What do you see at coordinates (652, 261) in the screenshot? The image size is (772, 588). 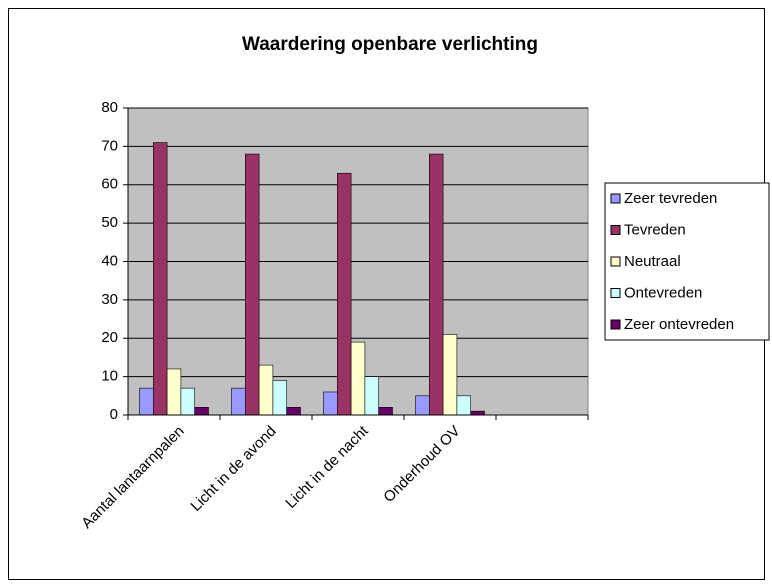 I see `legend-label: Neutraal` at bounding box center [652, 261].